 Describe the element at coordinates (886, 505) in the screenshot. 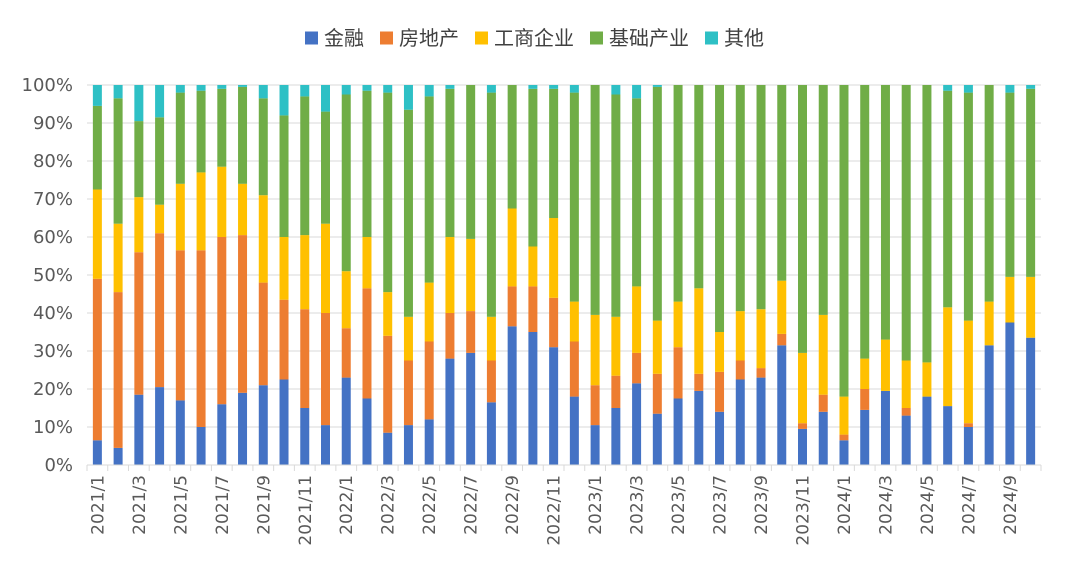

I see `x-tick-label: 2024/3` at that location.